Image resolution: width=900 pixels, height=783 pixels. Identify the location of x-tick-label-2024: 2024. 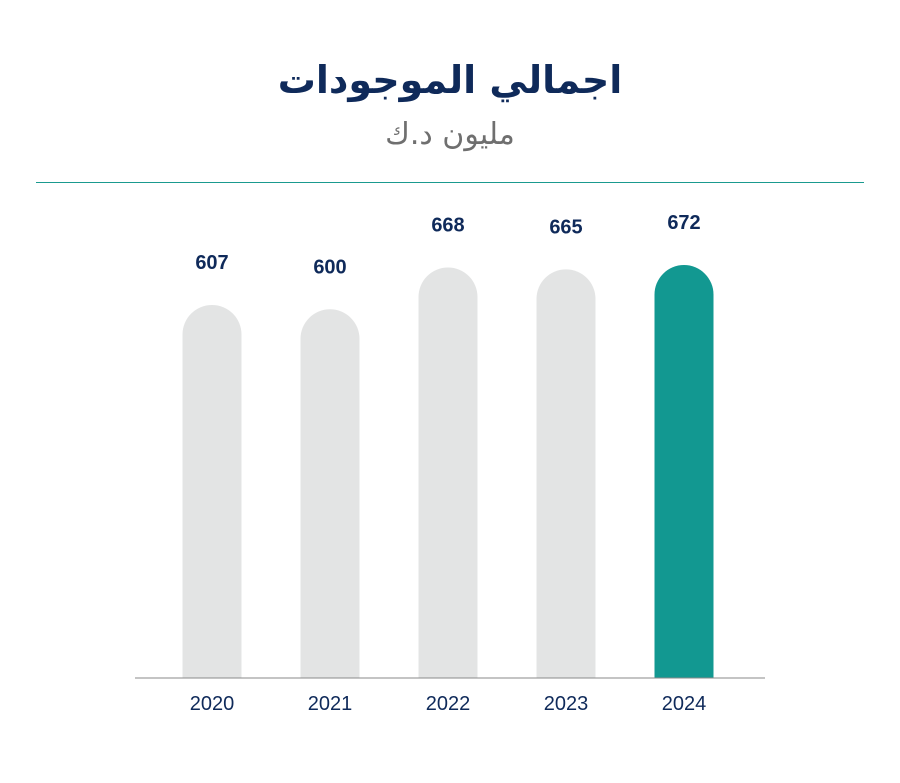
(684, 704).